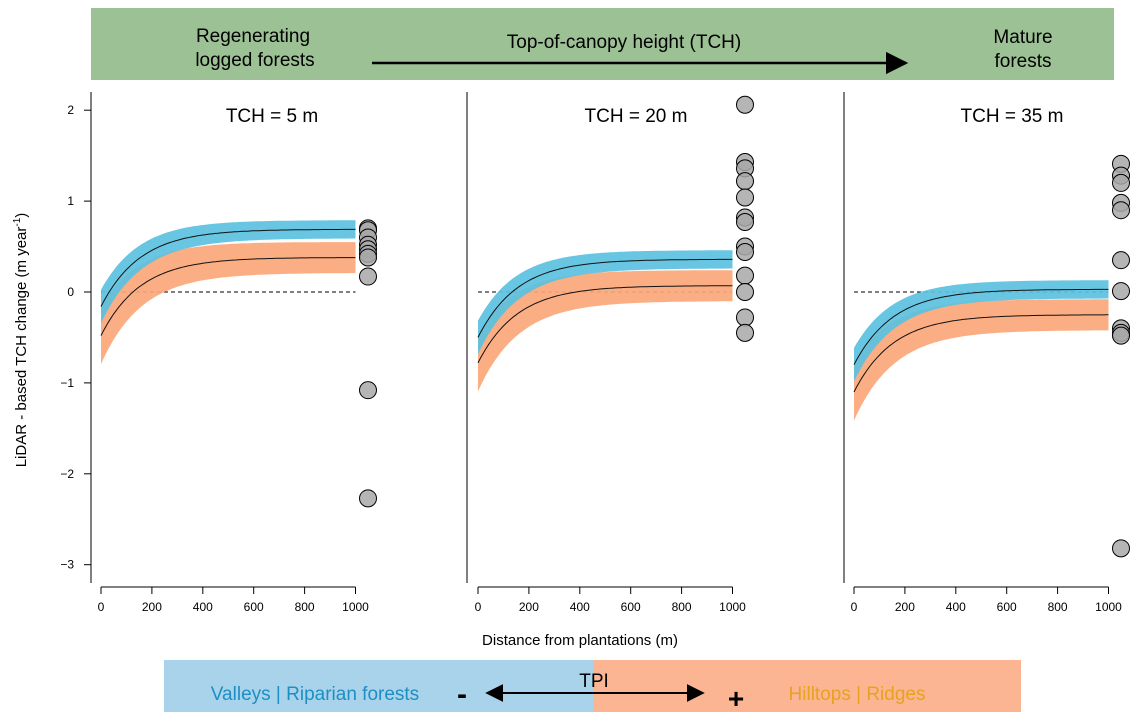 This screenshot has height=712, width=1130. I want to click on y-axis-title: LiDAR - based TCH change (m year-1), so click(21, 340).